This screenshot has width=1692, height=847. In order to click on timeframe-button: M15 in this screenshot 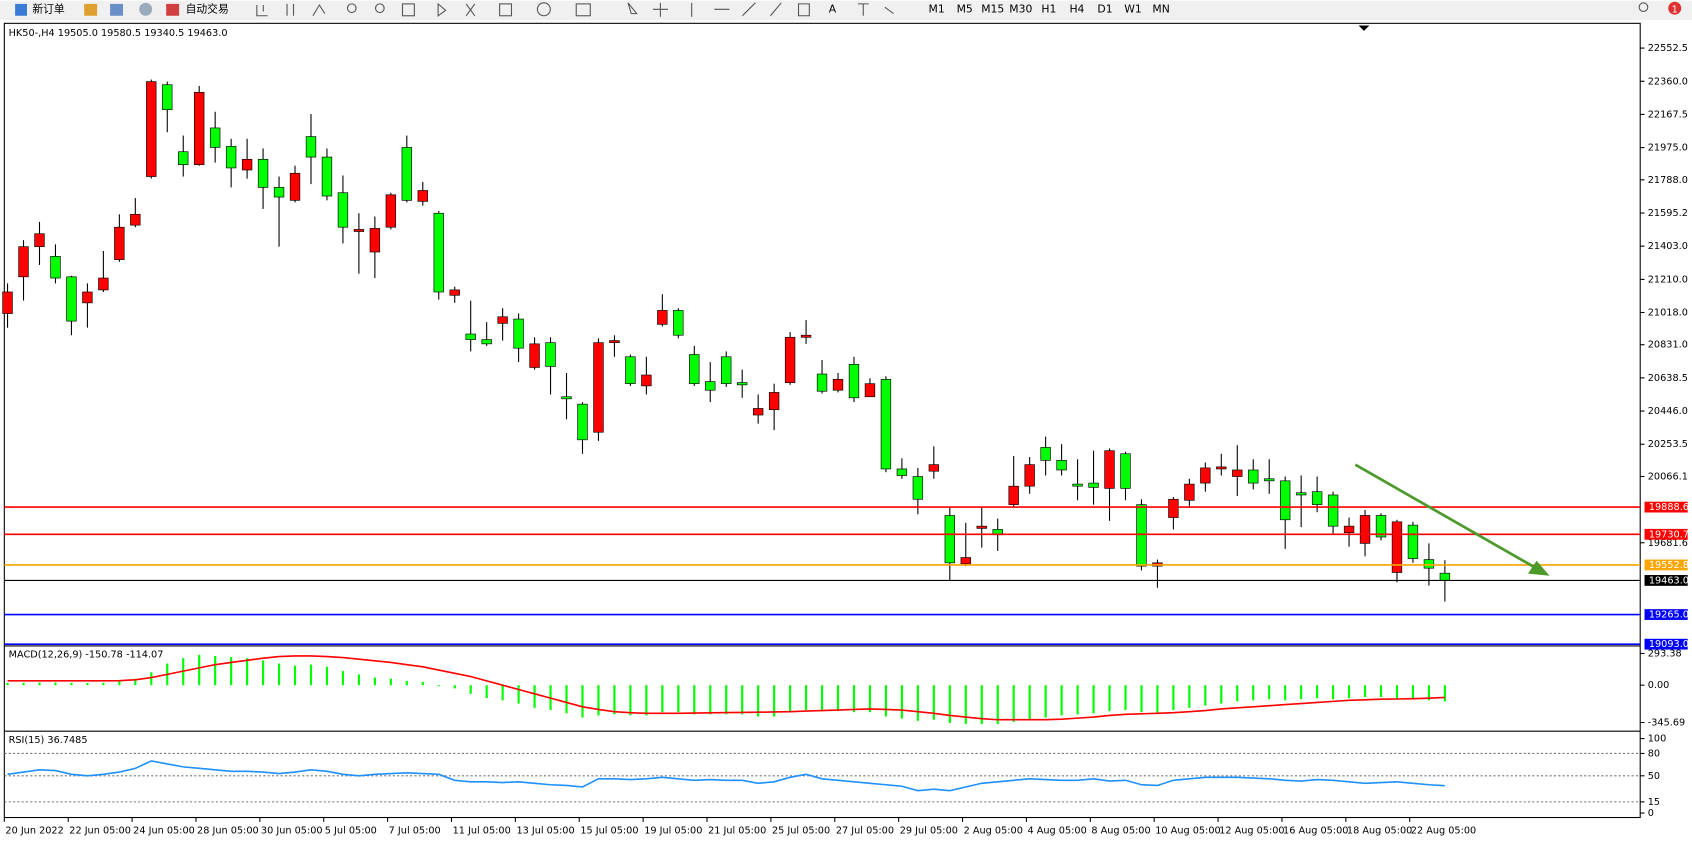, I will do `click(992, 8)`.